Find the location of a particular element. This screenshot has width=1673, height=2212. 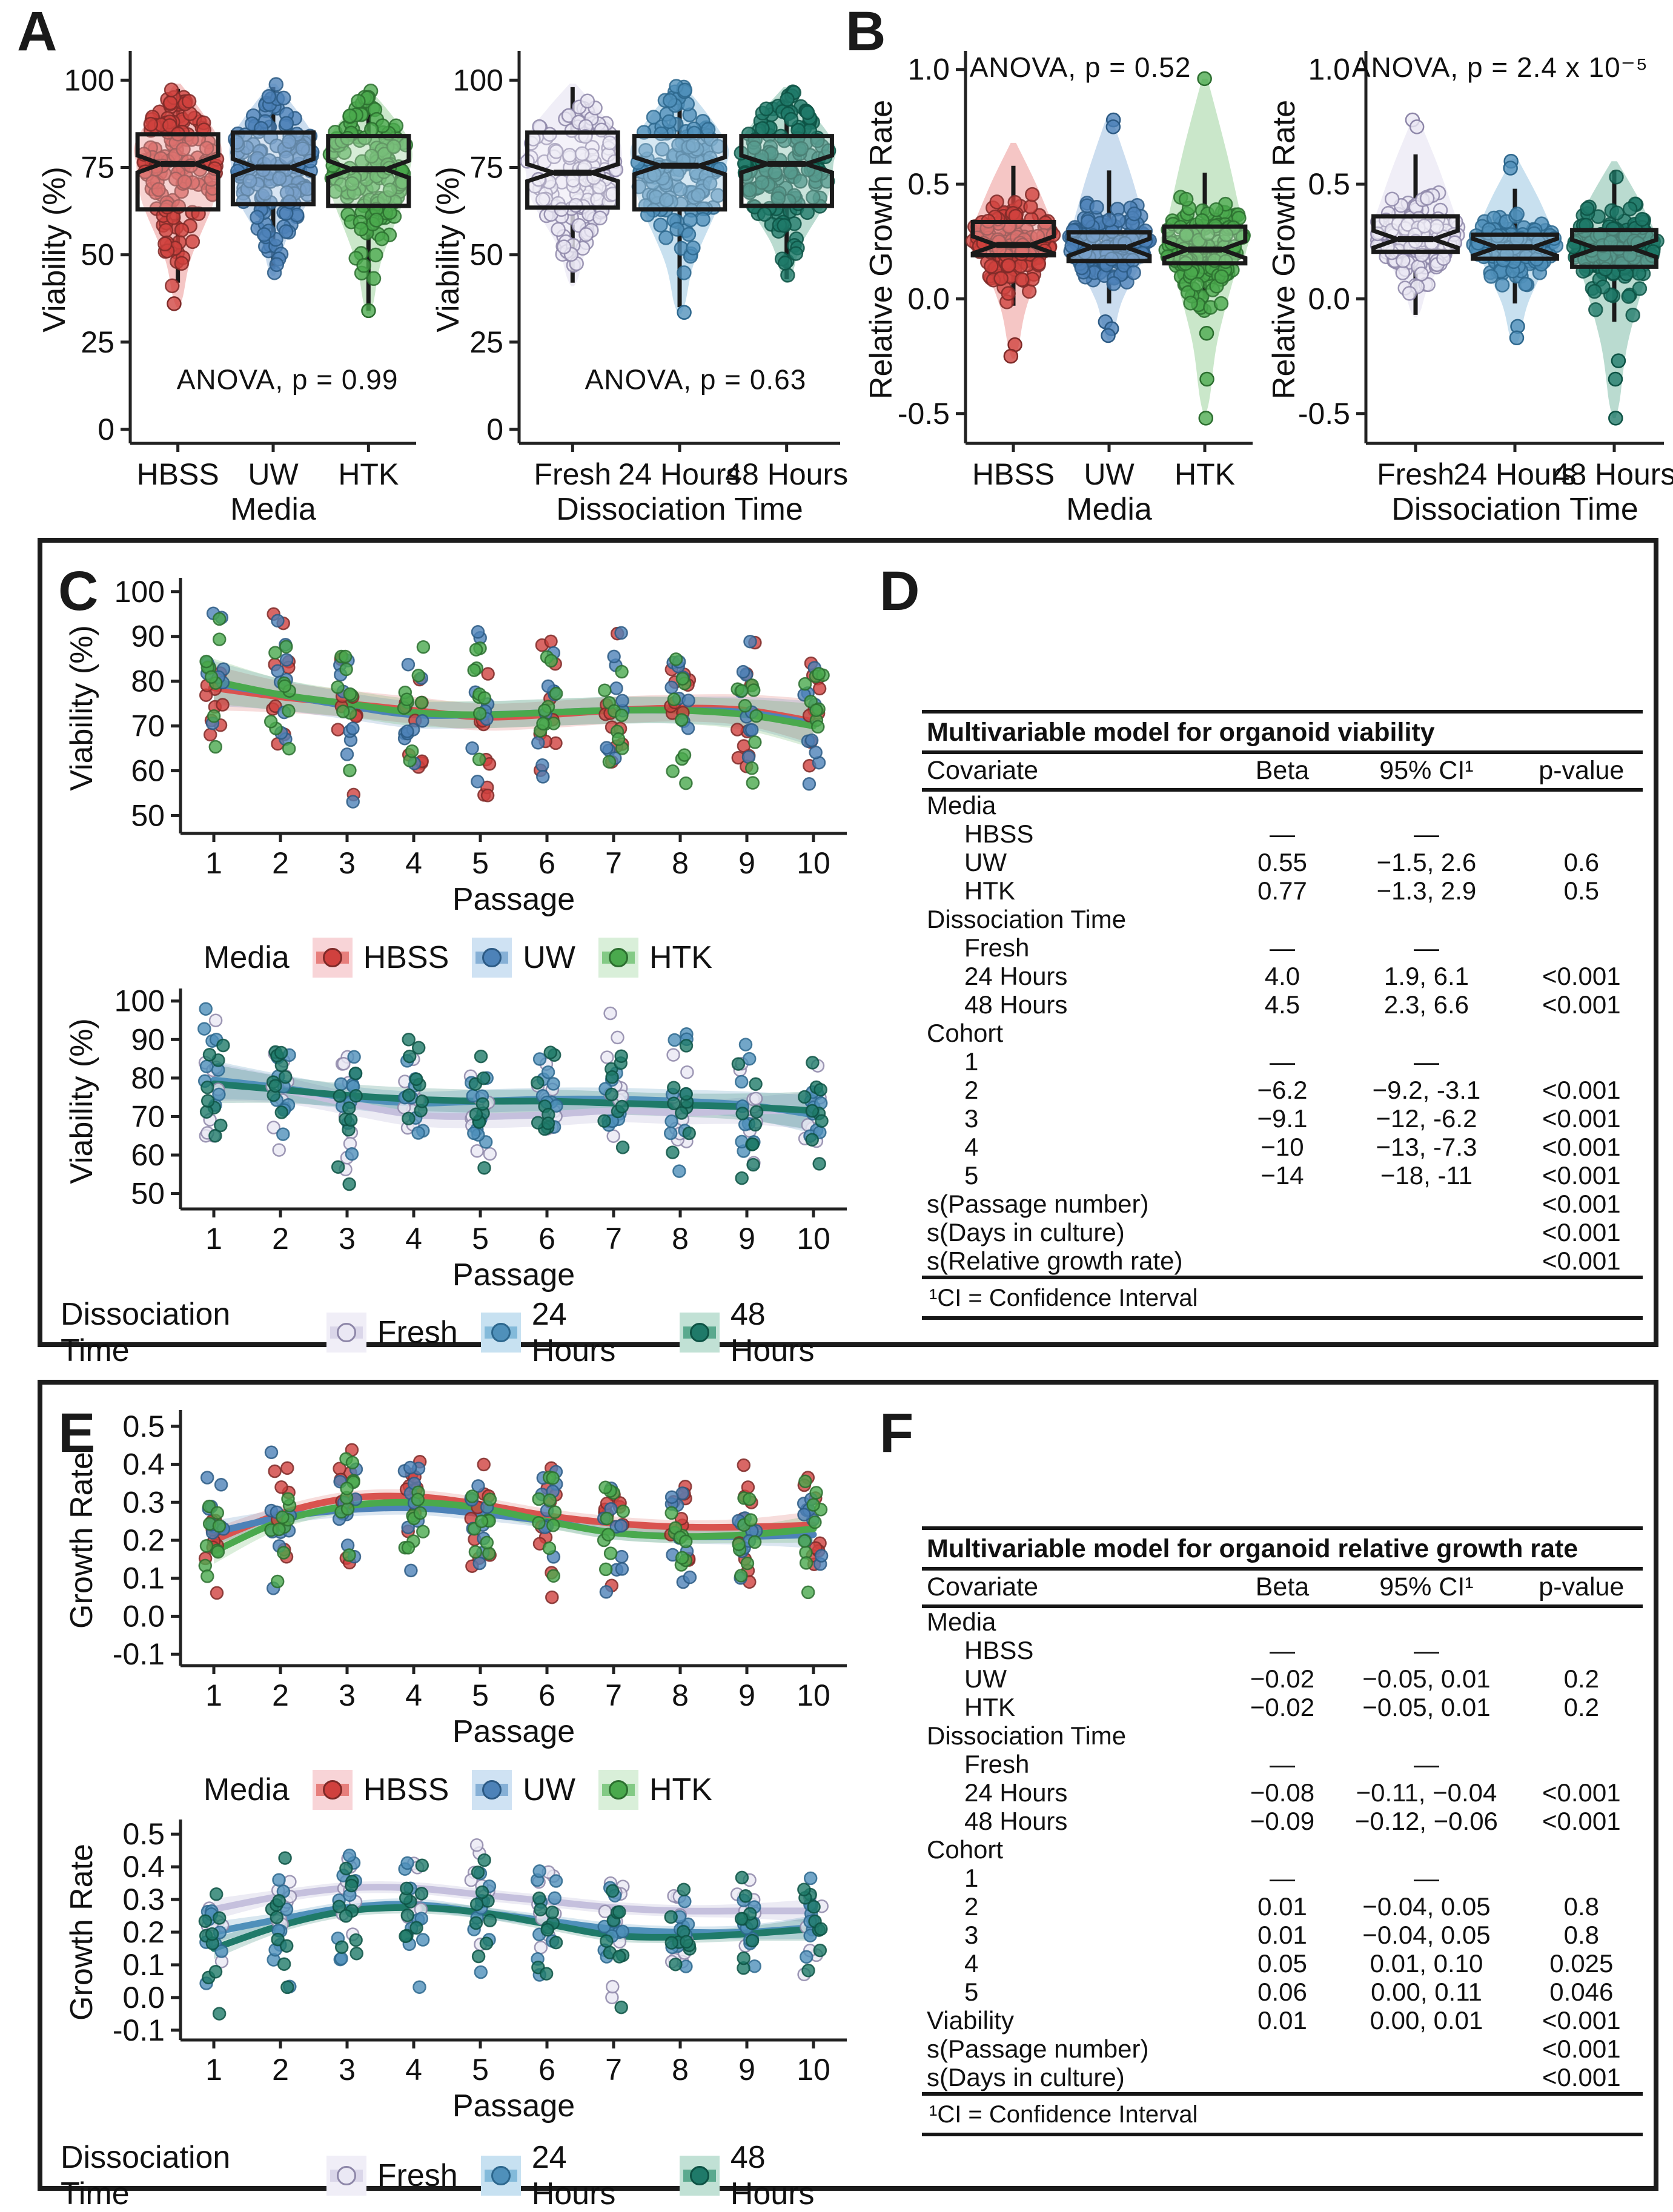

x-axis-title: Passage is located at coordinates (513, 1732).